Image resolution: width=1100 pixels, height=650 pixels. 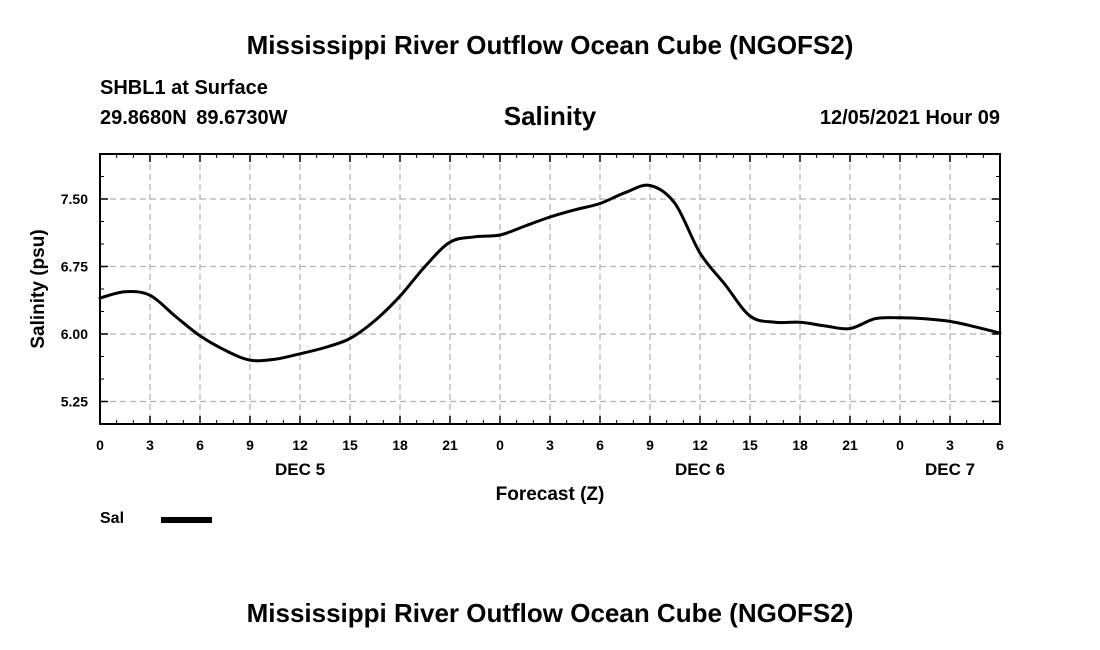 What do you see at coordinates (74, 402) in the screenshot?
I see `y-tick-label: 5.25` at bounding box center [74, 402].